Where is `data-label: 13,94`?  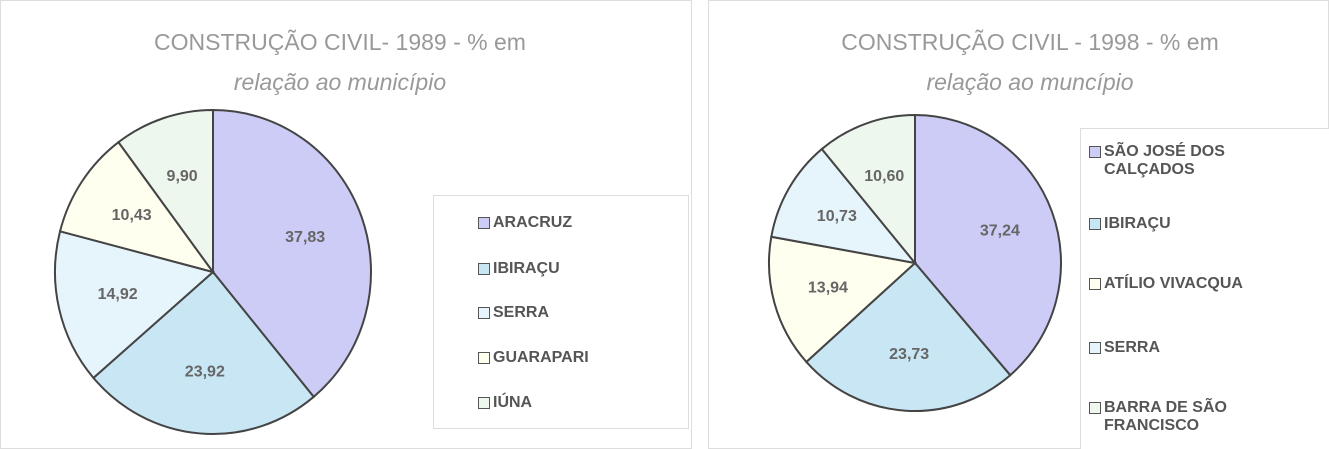
data-label: 13,94 is located at coordinates (828, 287).